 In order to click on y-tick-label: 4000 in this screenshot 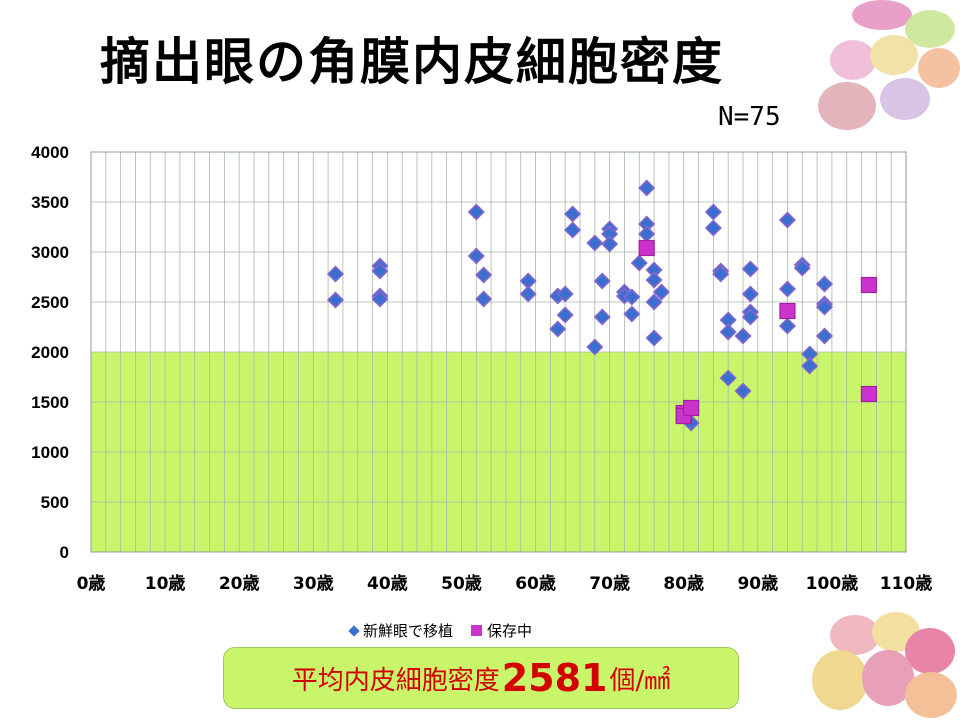, I will do `click(50, 152)`.